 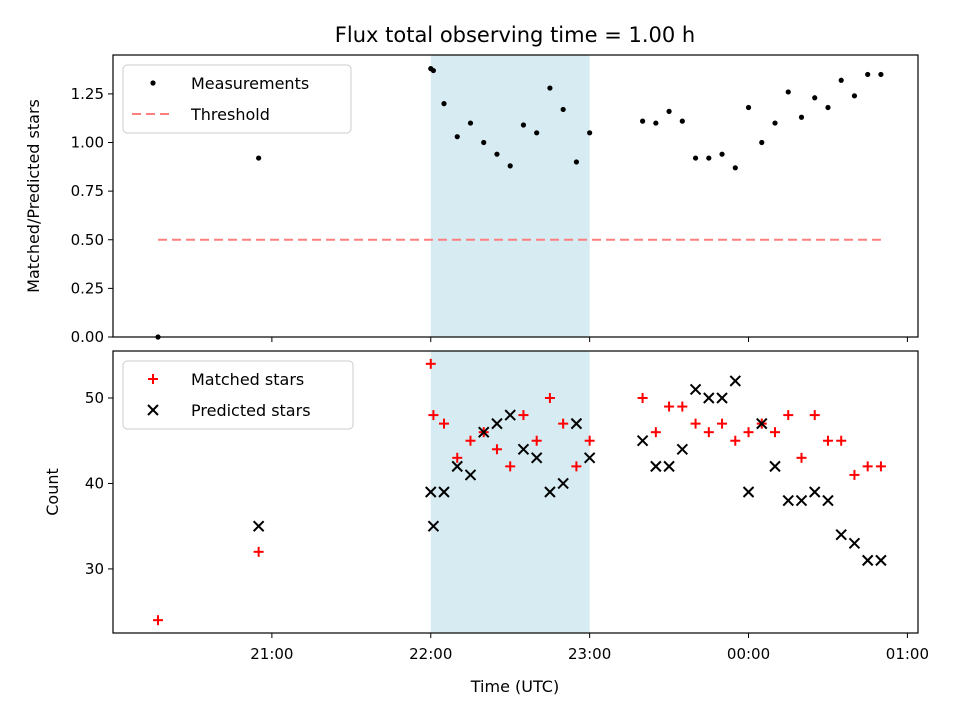 I want to click on y-axis-label: Count, so click(x=52, y=492).